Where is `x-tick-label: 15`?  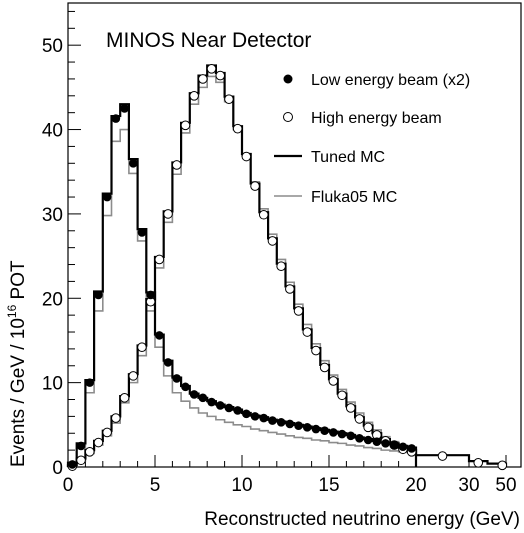
x-tick-label: 15 is located at coordinates (328, 485).